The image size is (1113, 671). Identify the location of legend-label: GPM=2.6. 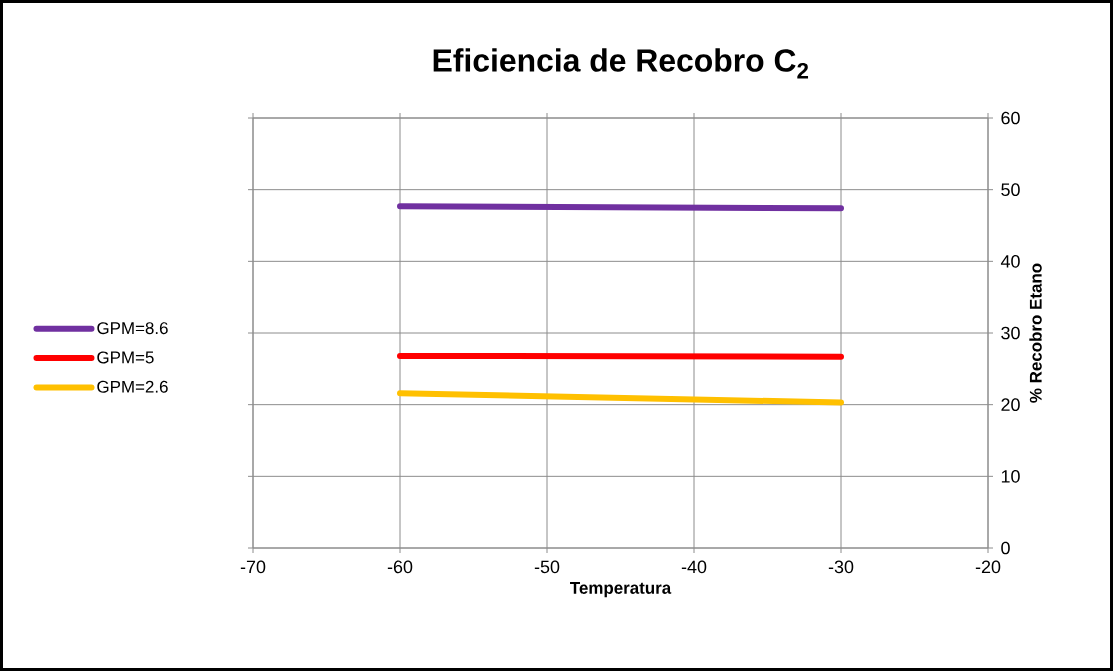
(132, 386).